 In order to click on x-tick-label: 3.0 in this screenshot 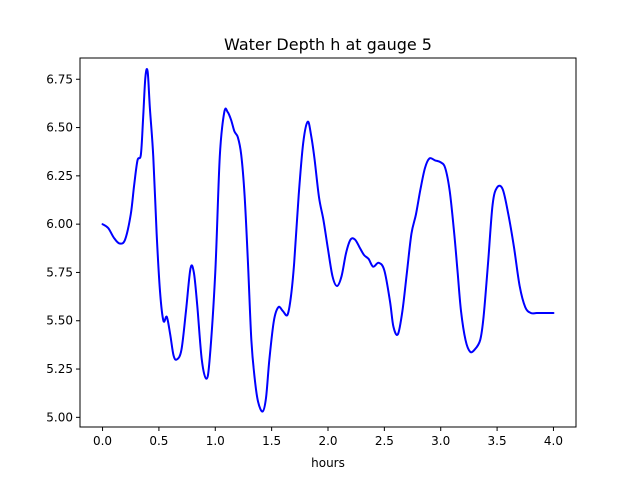, I will do `click(440, 441)`.